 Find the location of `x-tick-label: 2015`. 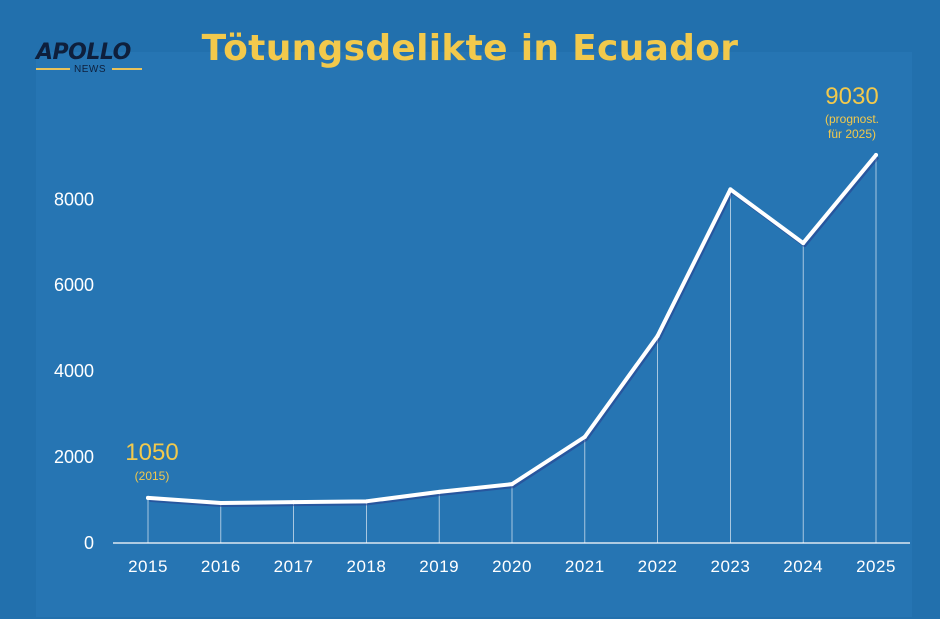

x-tick-label: 2015 is located at coordinates (148, 566).